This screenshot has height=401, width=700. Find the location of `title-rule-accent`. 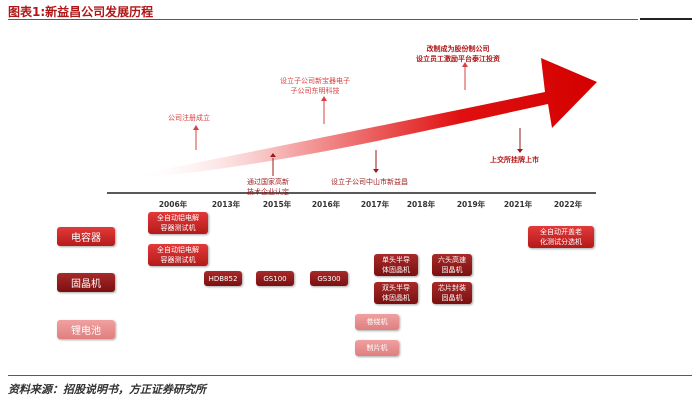

title-rule-accent is located at coordinates (666, 19).